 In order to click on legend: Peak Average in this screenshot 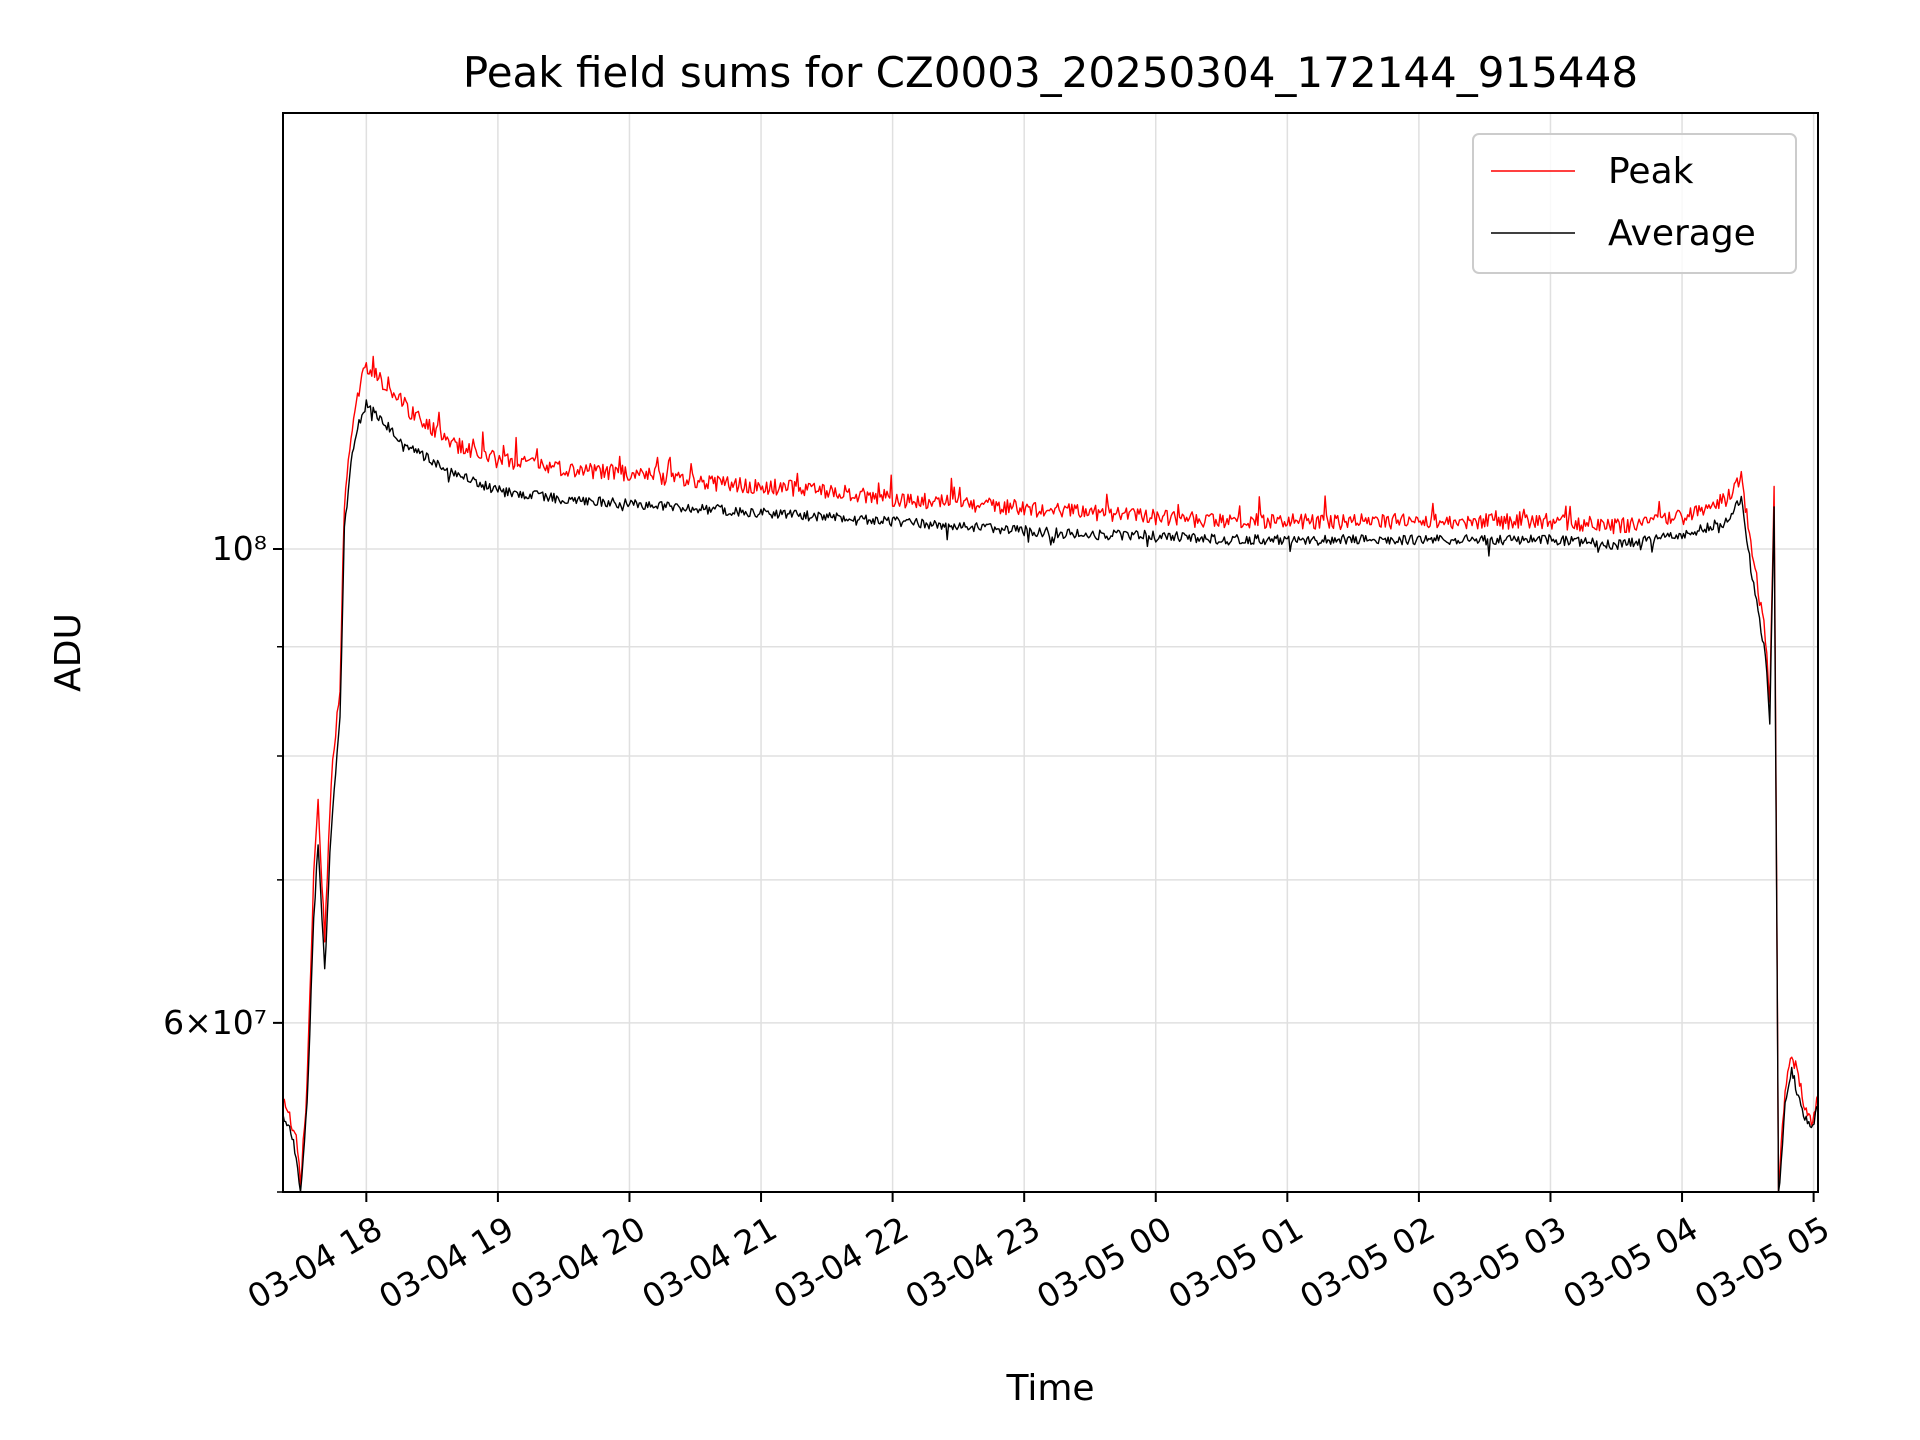, I will do `click(1634, 203)`.